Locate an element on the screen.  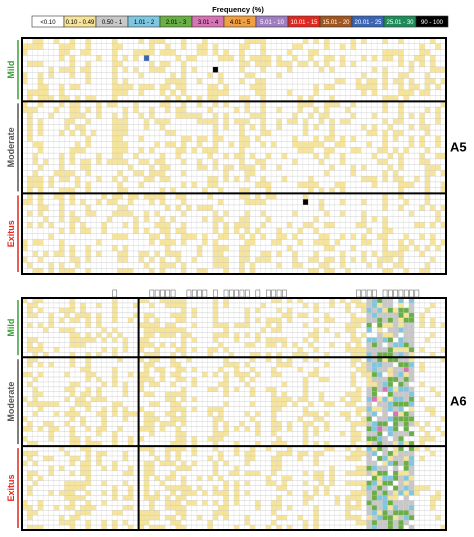
legend-title: Frequency (%) is located at coordinates (238, 9).